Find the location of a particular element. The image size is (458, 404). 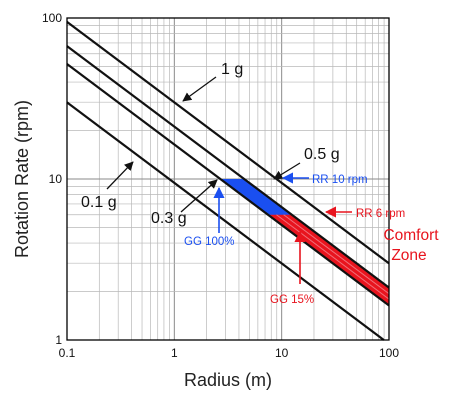

arrow-0p1g is located at coordinates (120, 175).